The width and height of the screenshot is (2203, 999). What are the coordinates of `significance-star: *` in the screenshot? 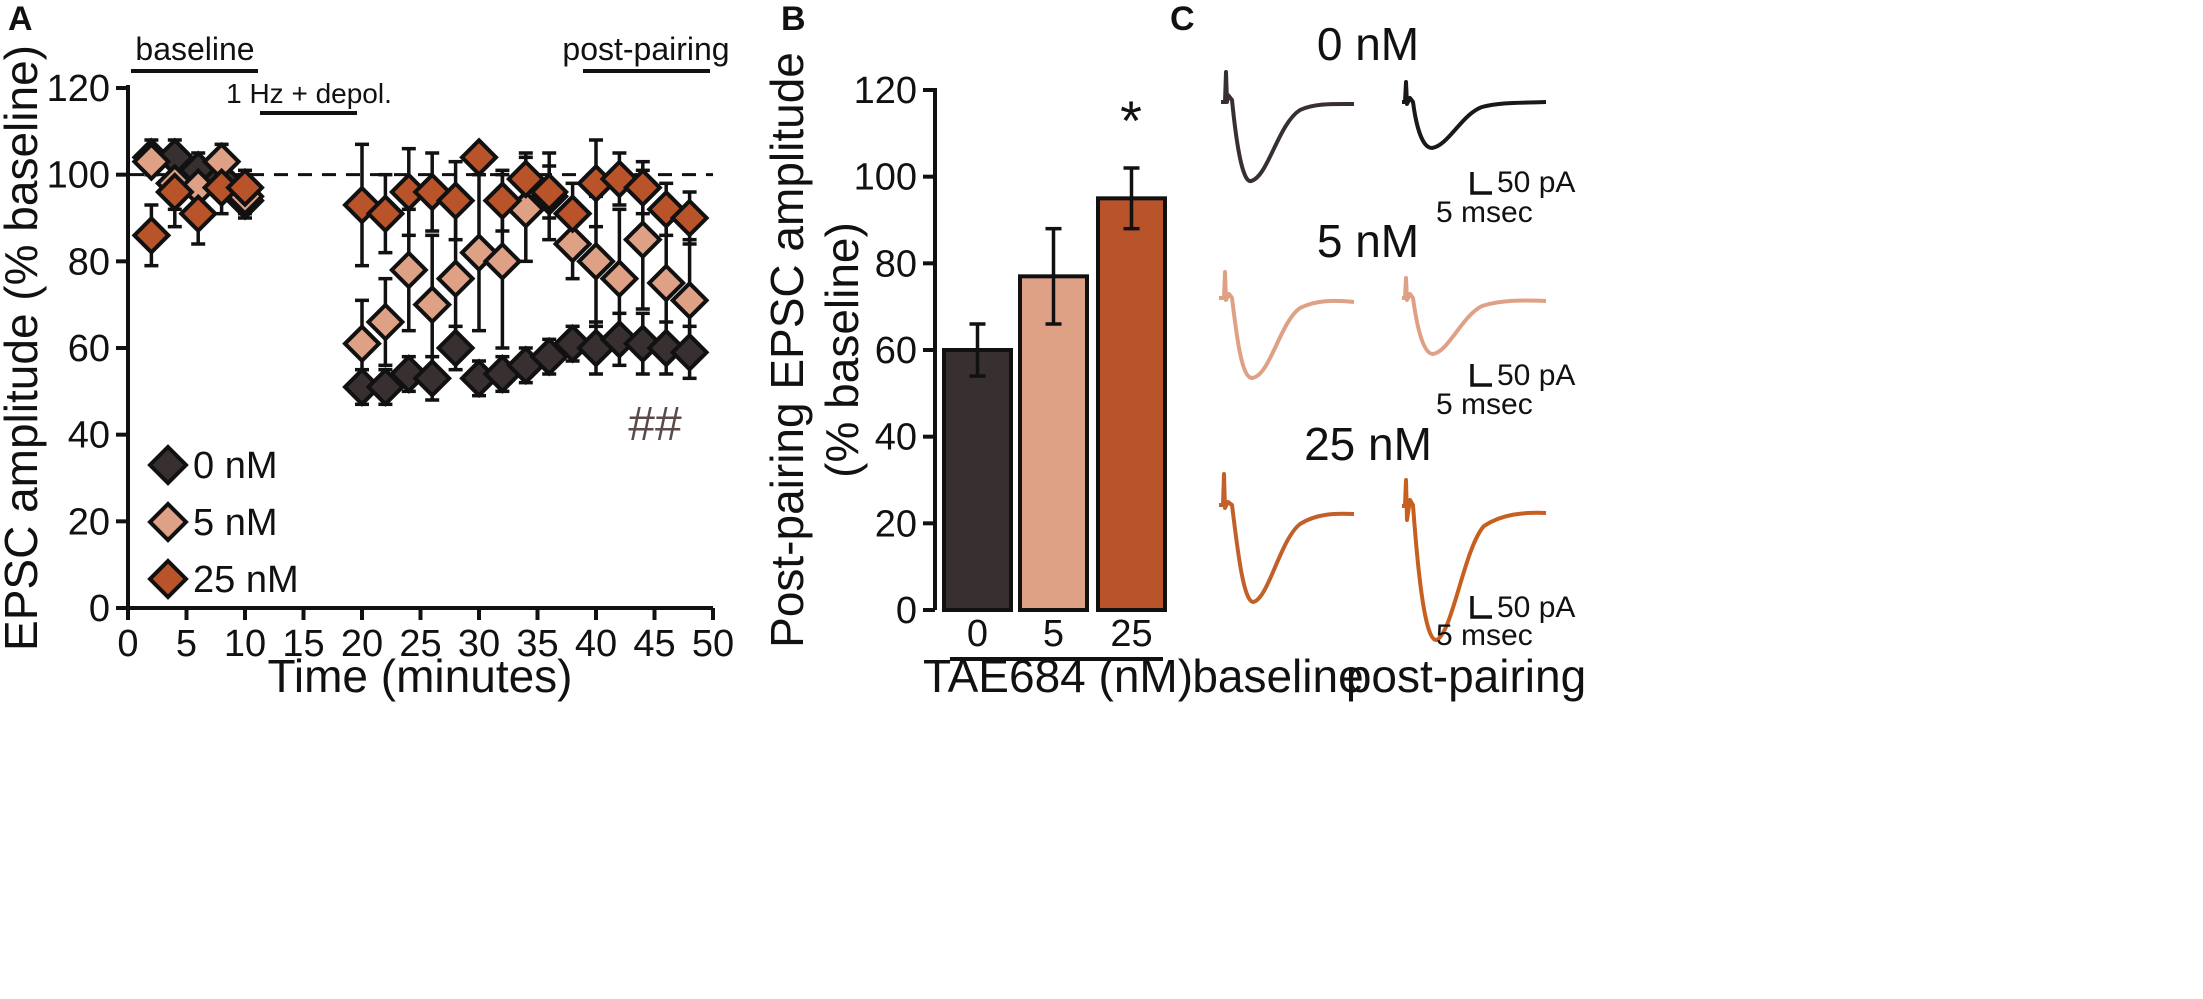 It's located at (1131, 120).